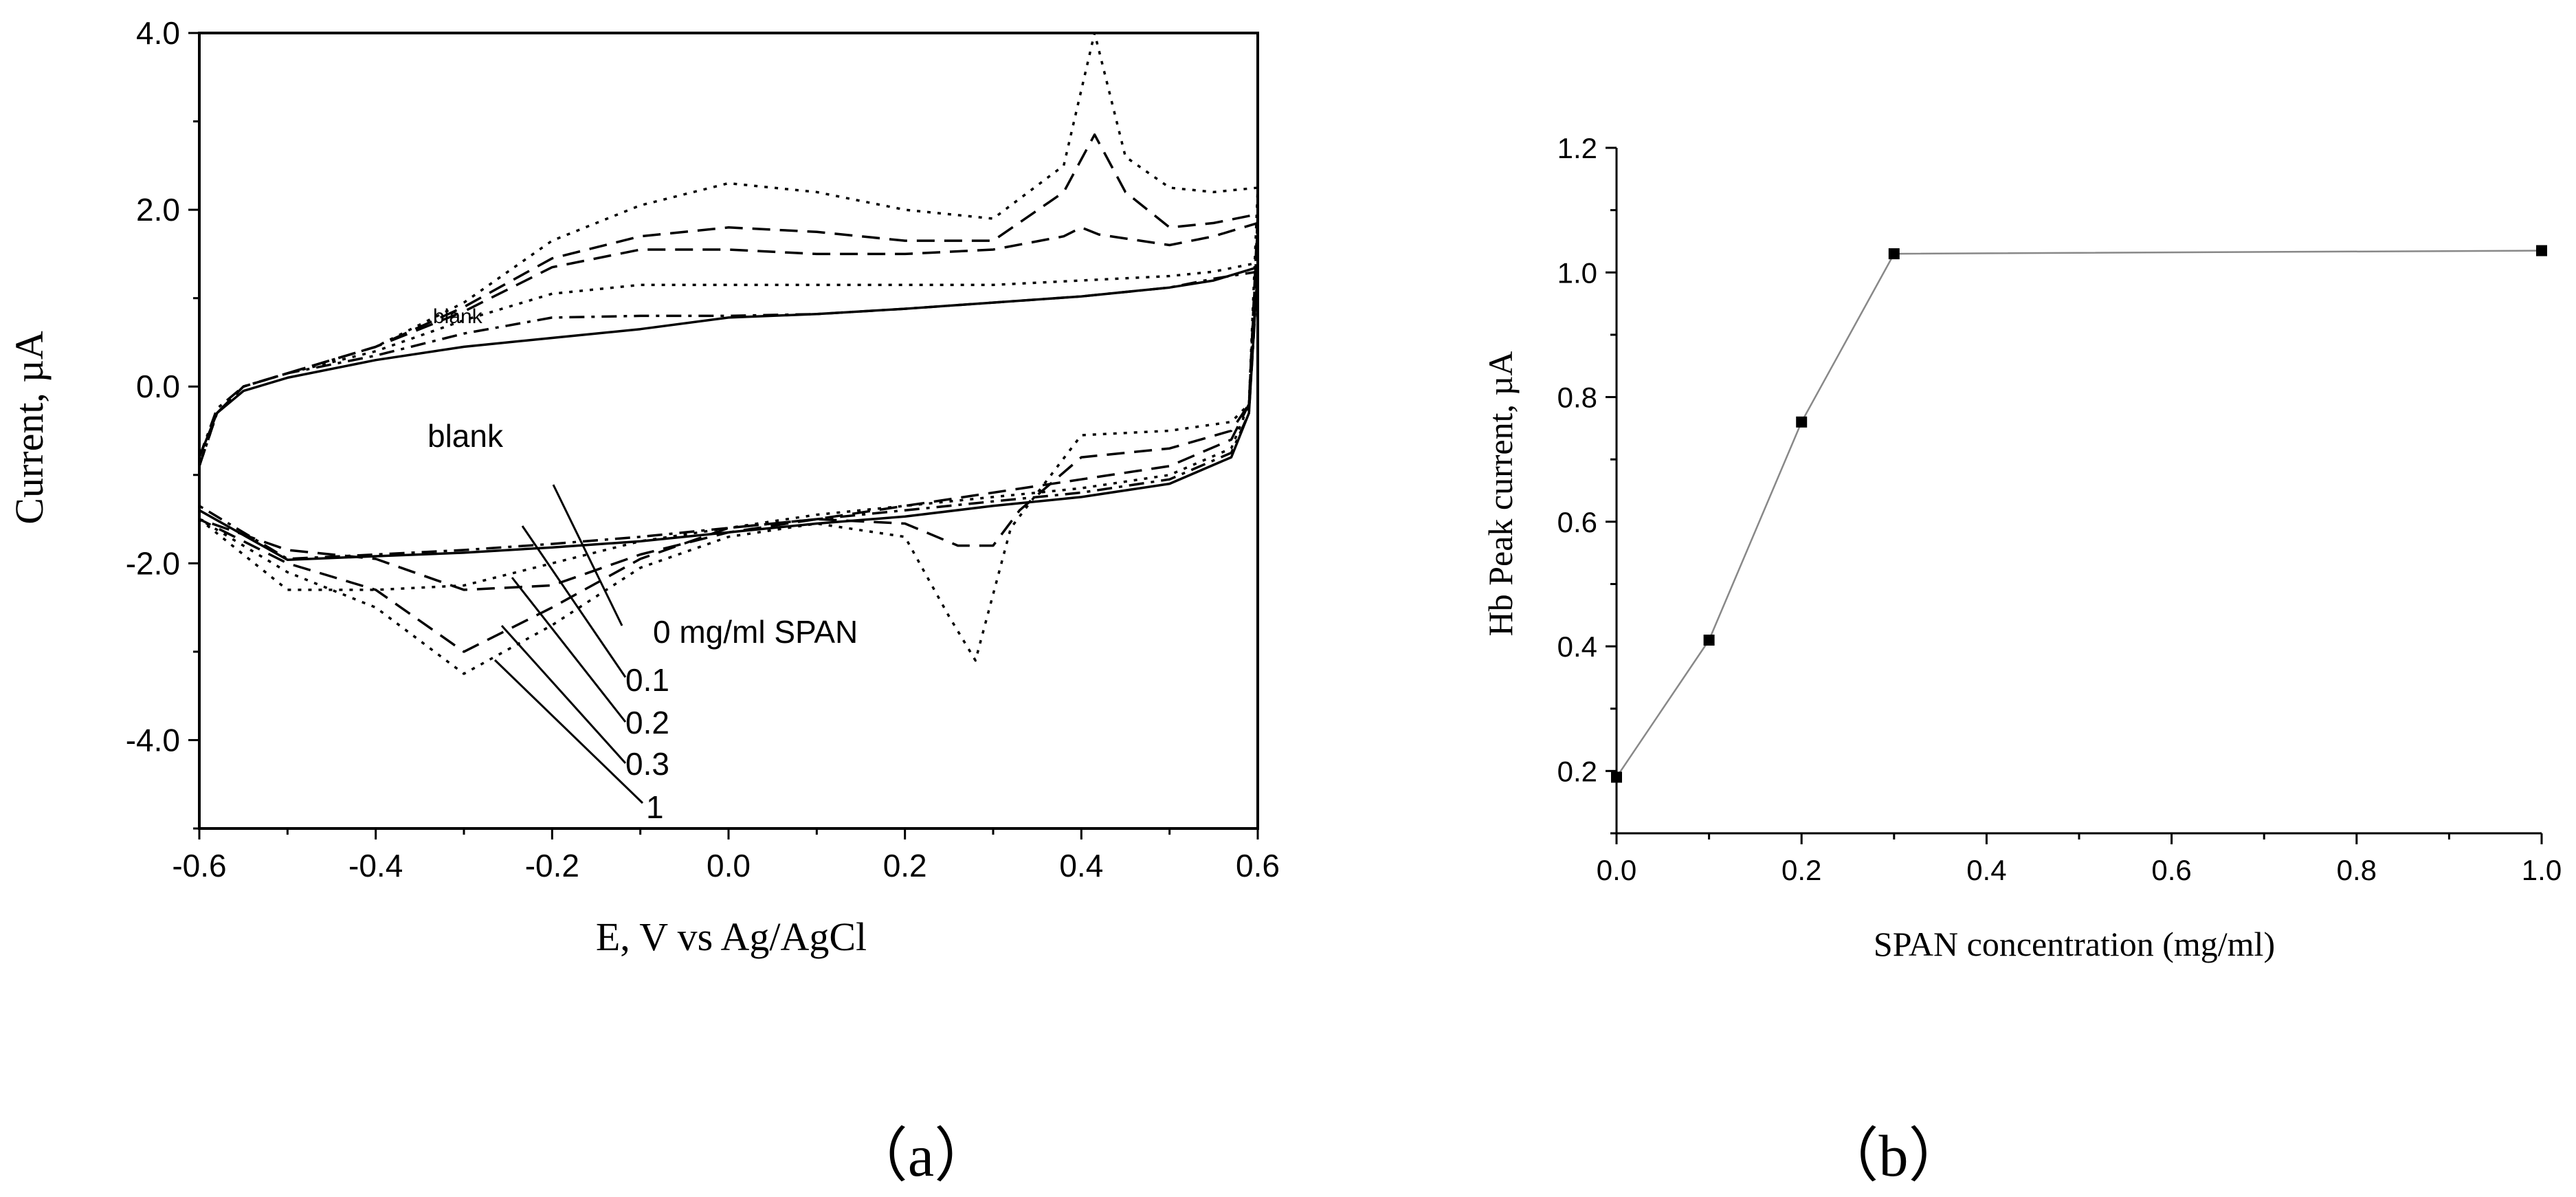 This screenshot has width=2576, height=1197. What do you see at coordinates (2171, 870) in the screenshot?
I see `peak-x-tick-label: 0.6` at bounding box center [2171, 870].